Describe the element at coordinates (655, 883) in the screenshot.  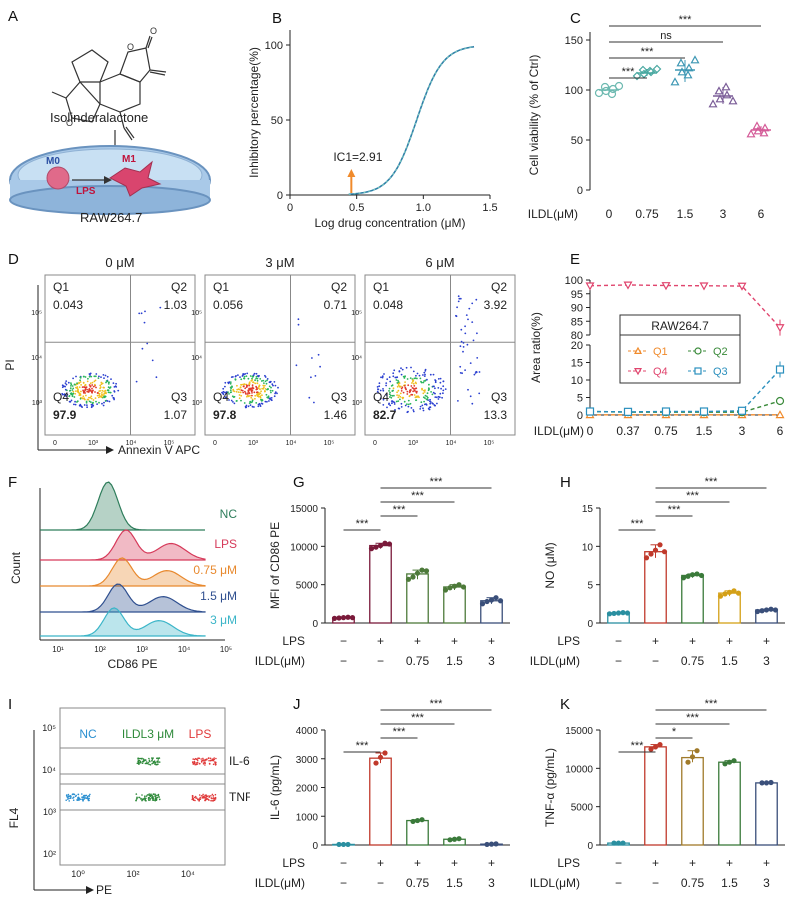
I see `row-value: −` at that location.